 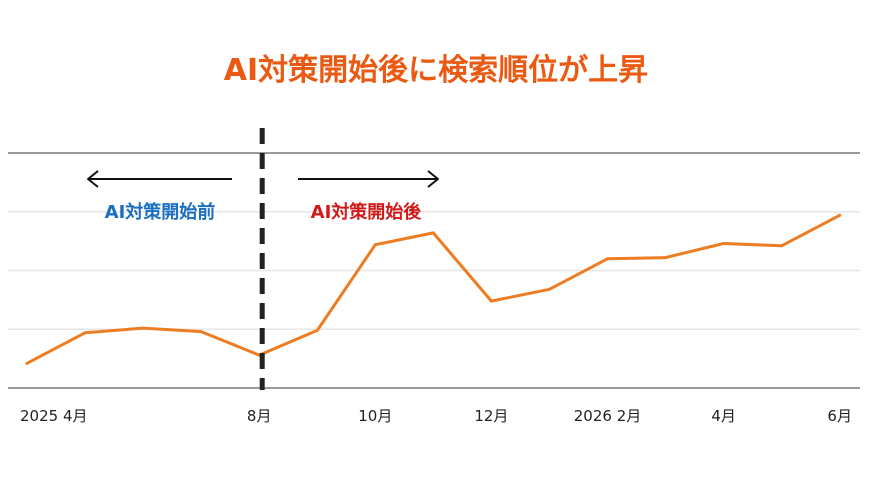 What do you see at coordinates (160, 212) in the screenshot?
I see `phase-label-before: AI対策開始前` at bounding box center [160, 212].